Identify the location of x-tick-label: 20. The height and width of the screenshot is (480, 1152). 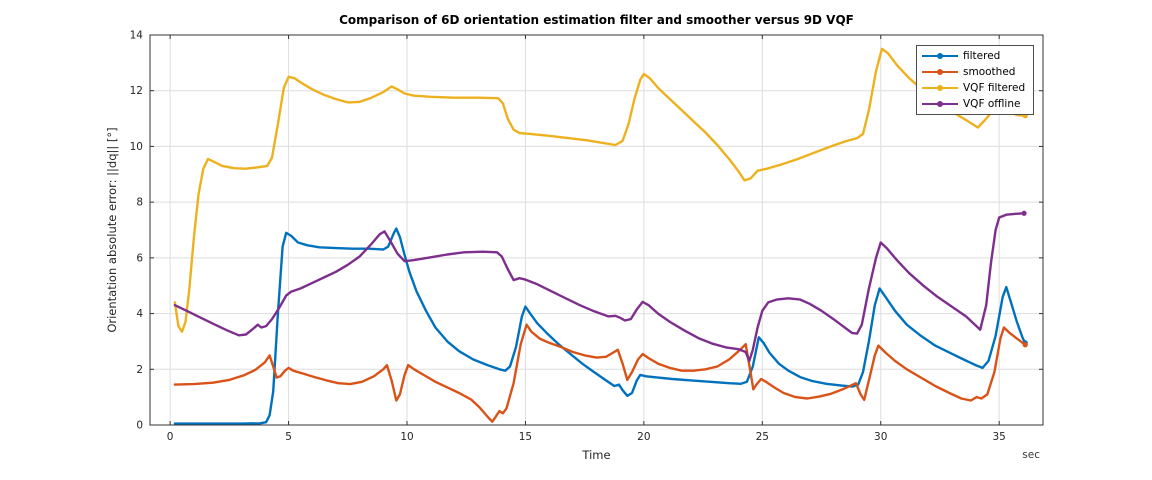
(643, 437).